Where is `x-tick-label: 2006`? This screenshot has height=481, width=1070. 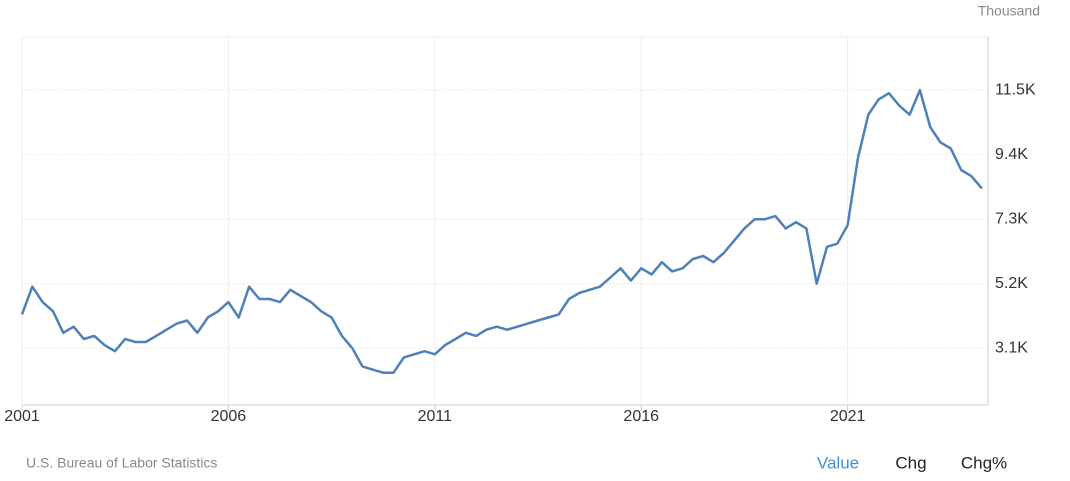 x-tick-label: 2006 is located at coordinates (229, 416).